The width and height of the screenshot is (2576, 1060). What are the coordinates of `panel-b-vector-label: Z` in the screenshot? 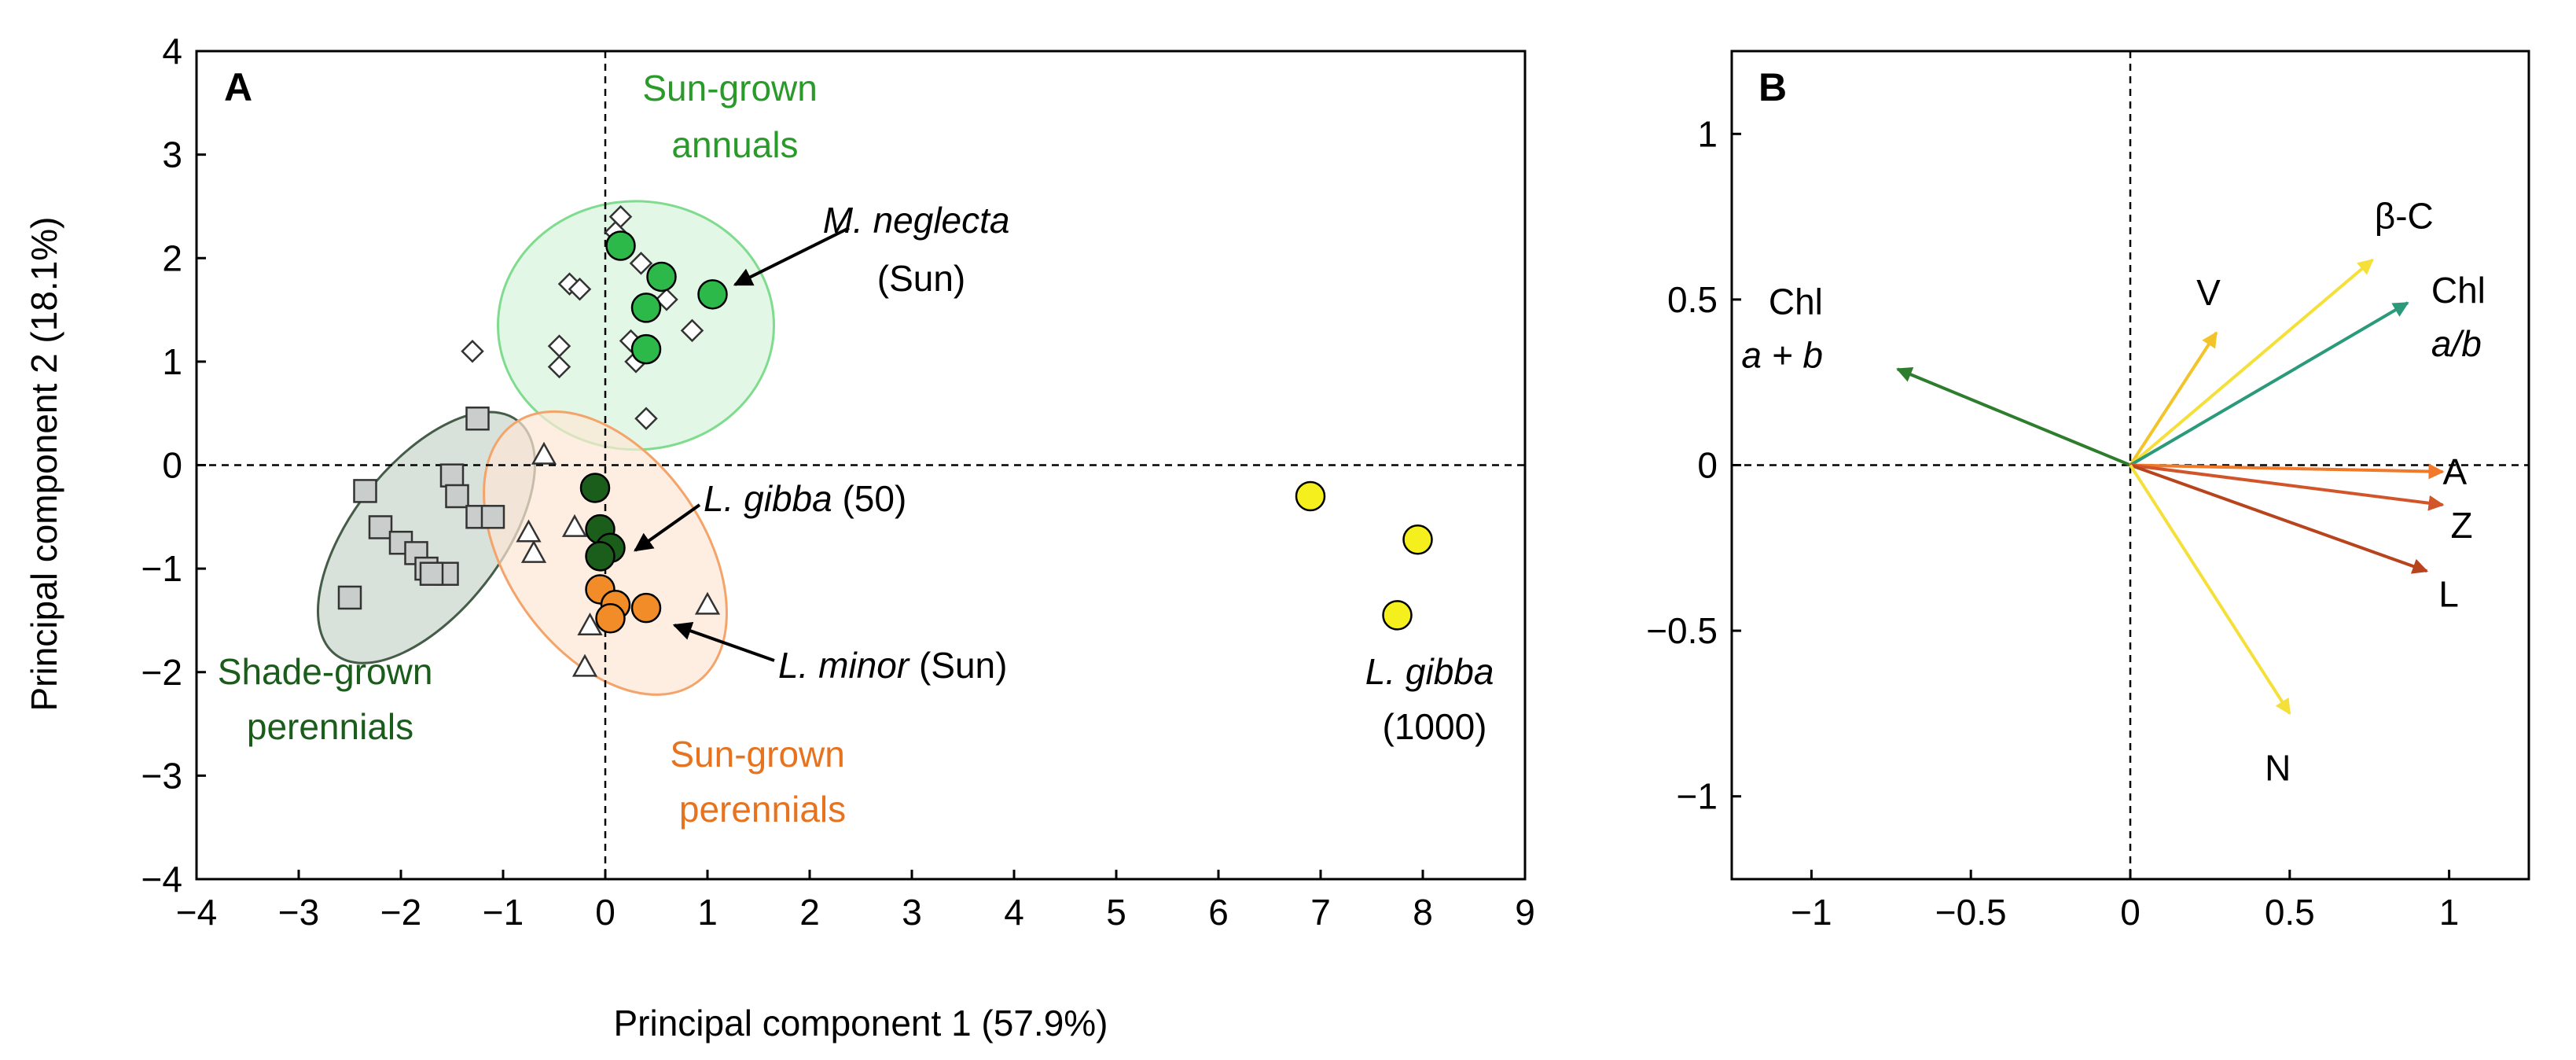 It's located at (2461, 525).